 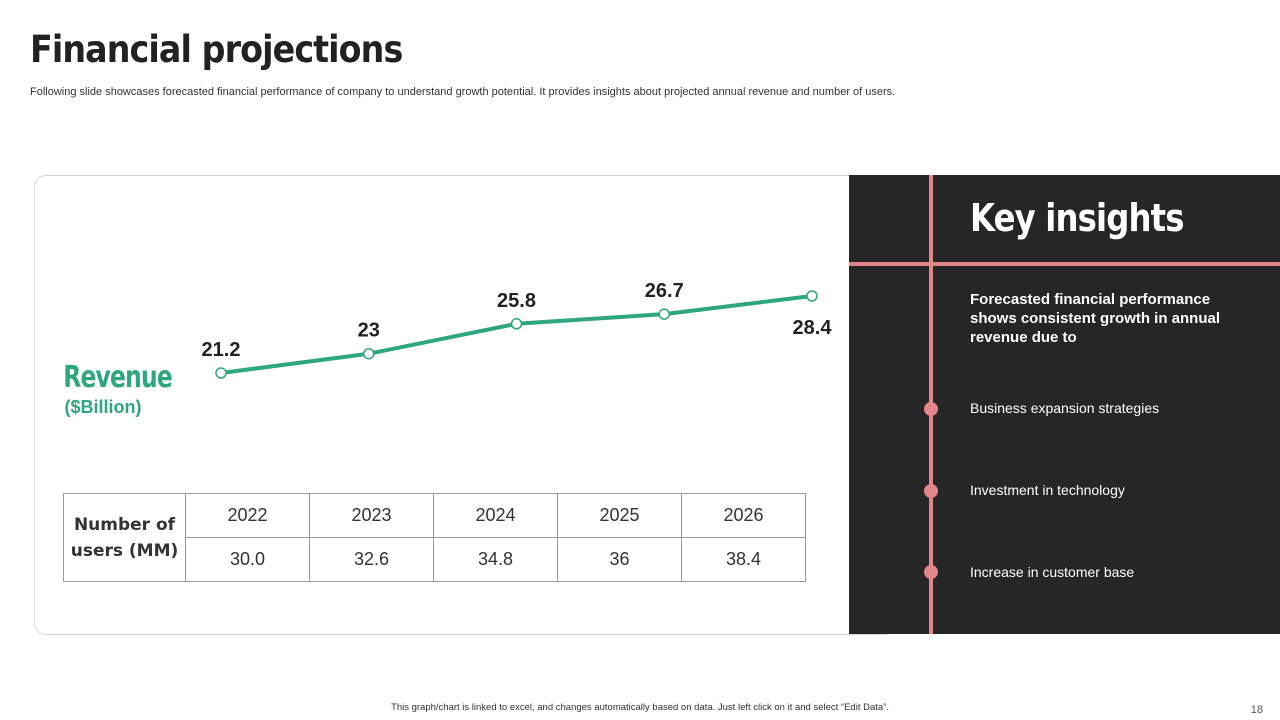 What do you see at coordinates (221, 350) in the screenshot?
I see `revenue-data-label-2022: 21.2` at bounding box center [221, 350].